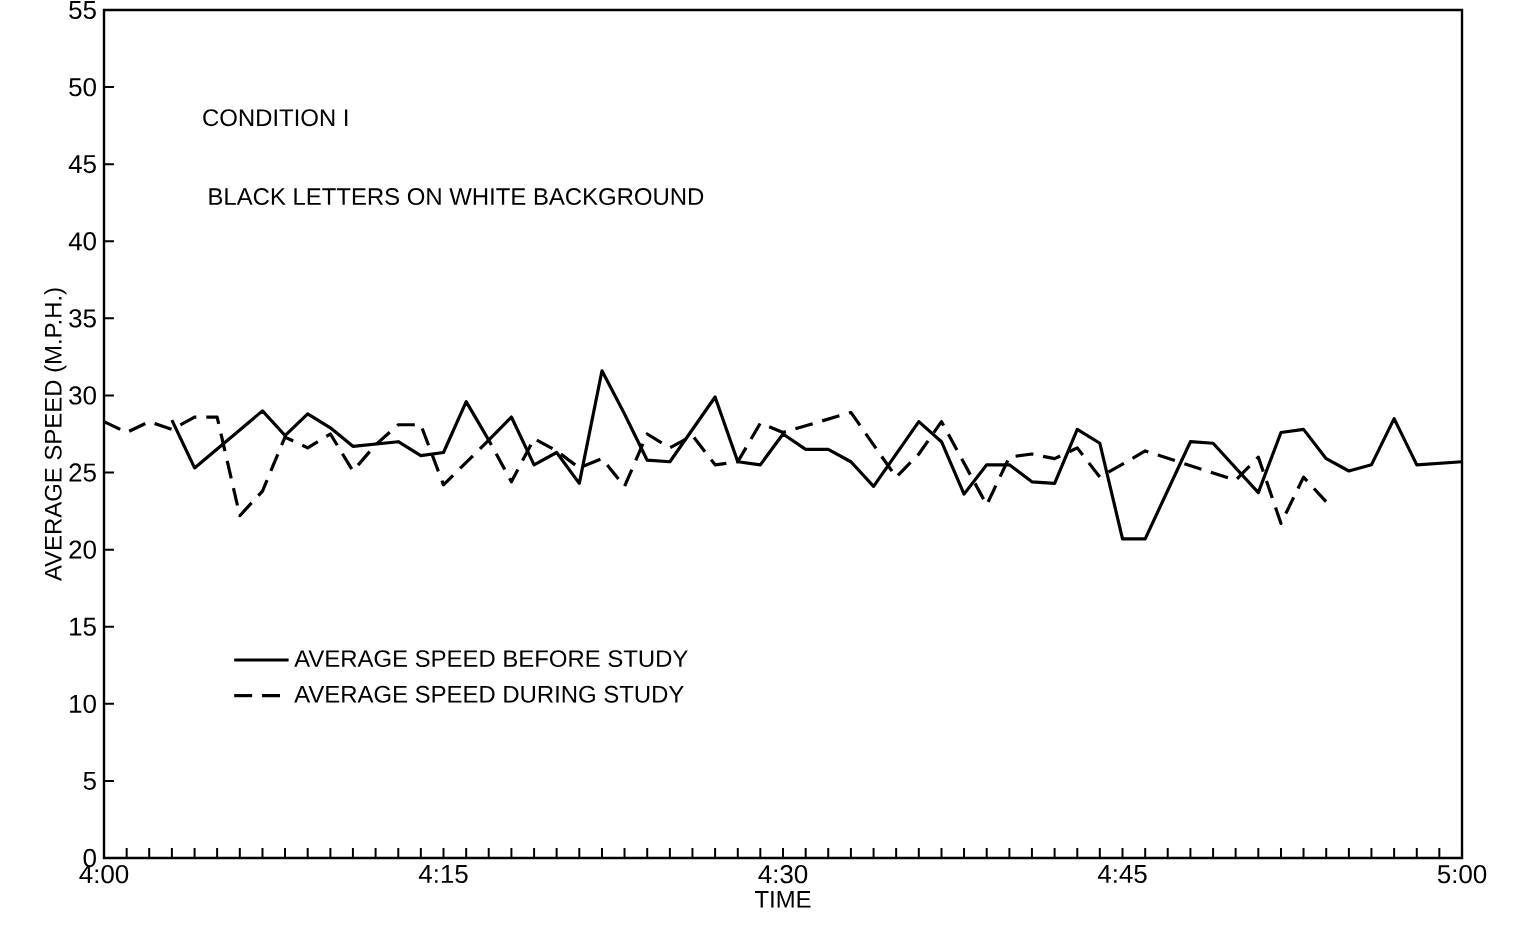 This screenshot has width=1513, height=945. What do you see at coordinates (456, 197) in the screenshot?
I see `annotation: BLACK LETTERS ON WHITE BACKGROUND` at bounding box center [456, 197].